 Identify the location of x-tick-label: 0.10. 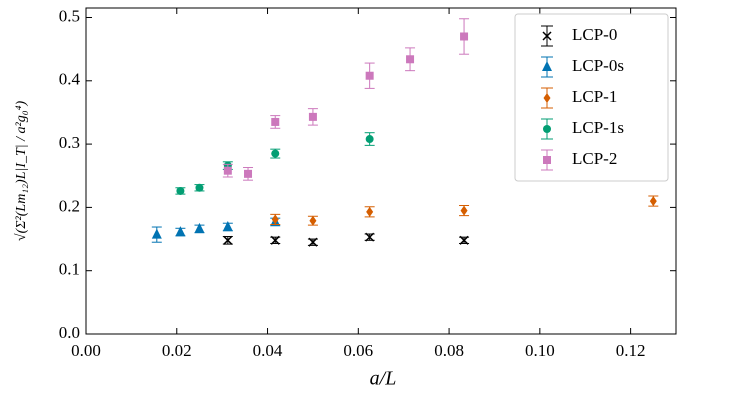
(540, 350).